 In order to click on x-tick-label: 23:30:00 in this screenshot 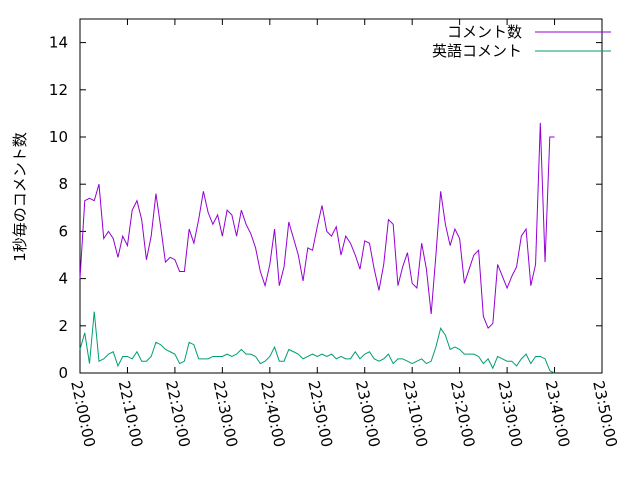, I will do `click(510, 414)`.